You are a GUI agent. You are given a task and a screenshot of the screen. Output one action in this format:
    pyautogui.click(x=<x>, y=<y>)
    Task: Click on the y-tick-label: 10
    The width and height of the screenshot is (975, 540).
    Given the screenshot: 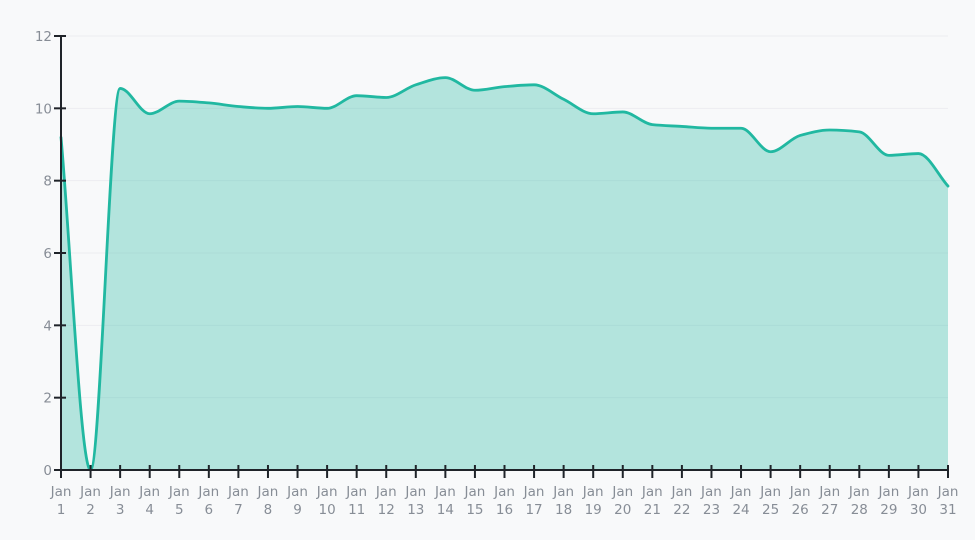 What is the action you would take?
    pyautogui.click(x=43, y=109)
    